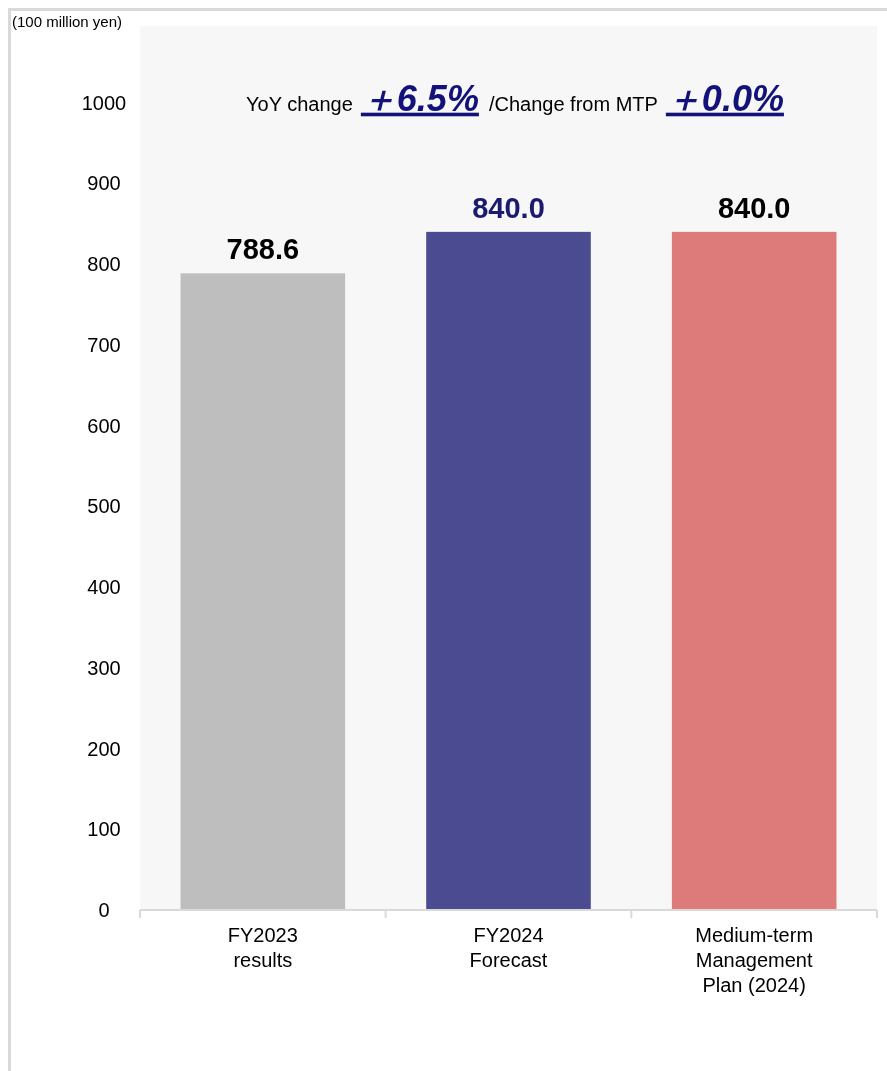  What do you see at coordinates (263, 249) in the screenshot?
I see `data-label: 788.6` at bounding box center [263, 249].